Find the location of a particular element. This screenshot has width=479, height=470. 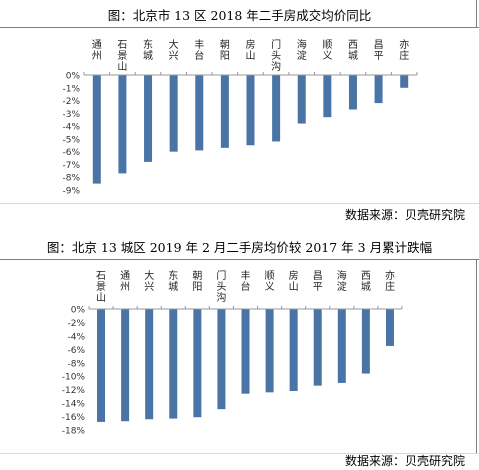

y-tick-label: -10% is located at coordinates (74, 378).